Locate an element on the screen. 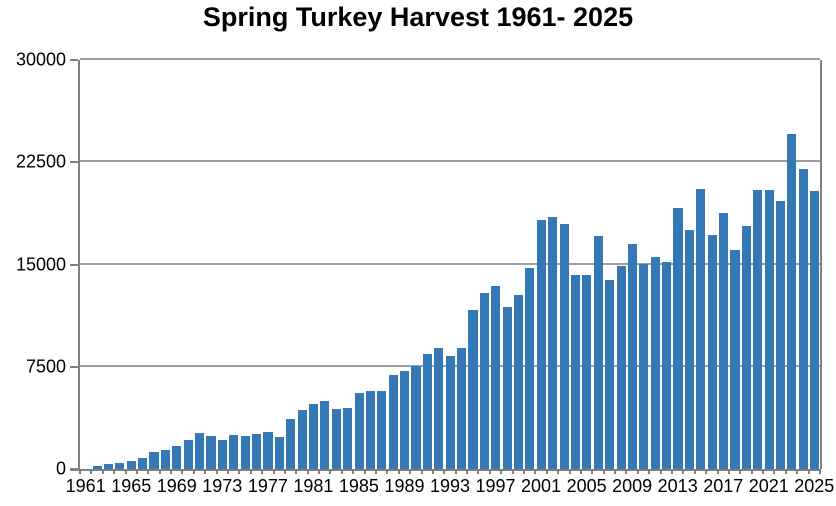  bar-slot-1992 is located at coordinates (438, 264).